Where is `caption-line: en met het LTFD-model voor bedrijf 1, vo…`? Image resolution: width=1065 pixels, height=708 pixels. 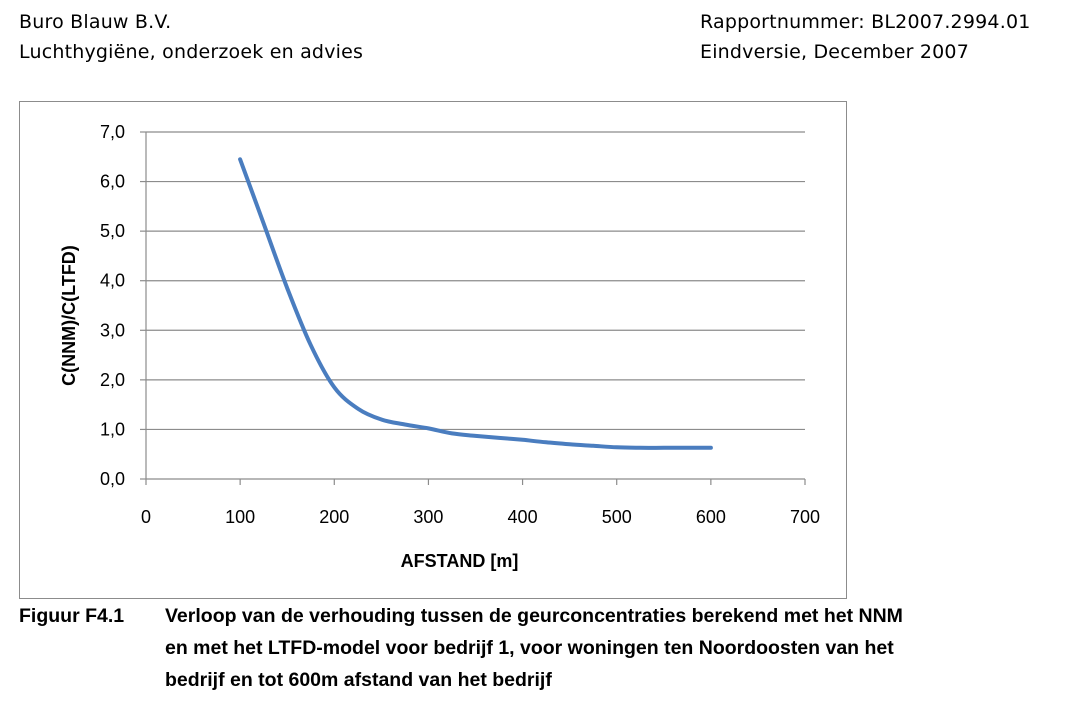
caption-line: en met het LTFD-model voor bedrijf 1, vo… is located at coordinates (529, 648).